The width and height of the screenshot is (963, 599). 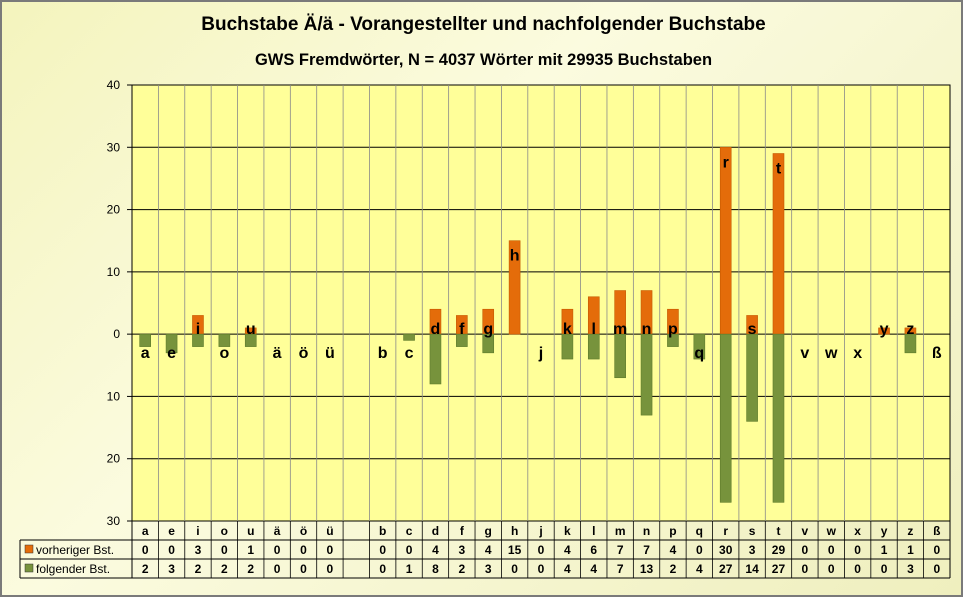 What do you see at coordinates (779, 550) in the screenshot?
I see `table-value: 29` at bounding box center [779, 550].